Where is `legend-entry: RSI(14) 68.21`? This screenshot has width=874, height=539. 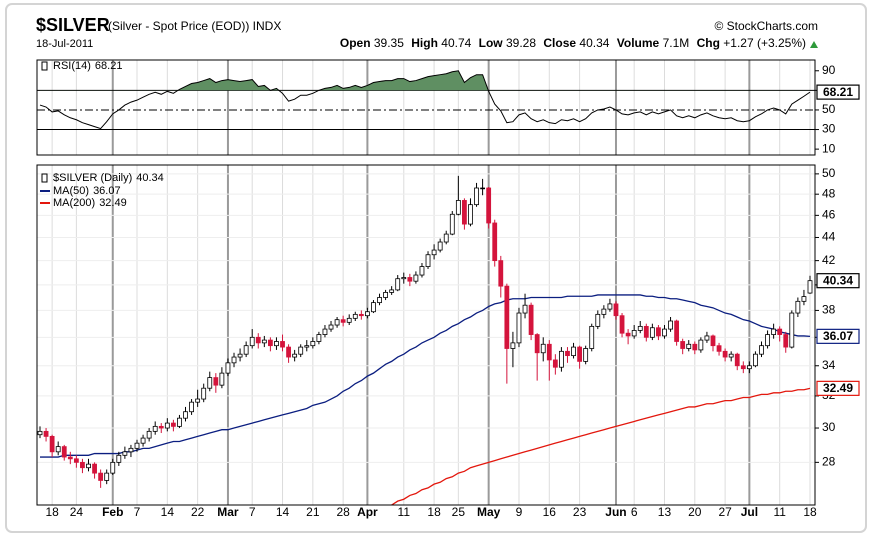 legend-entry: RSI(14) 68.21 is located at coordinates (87, 66).